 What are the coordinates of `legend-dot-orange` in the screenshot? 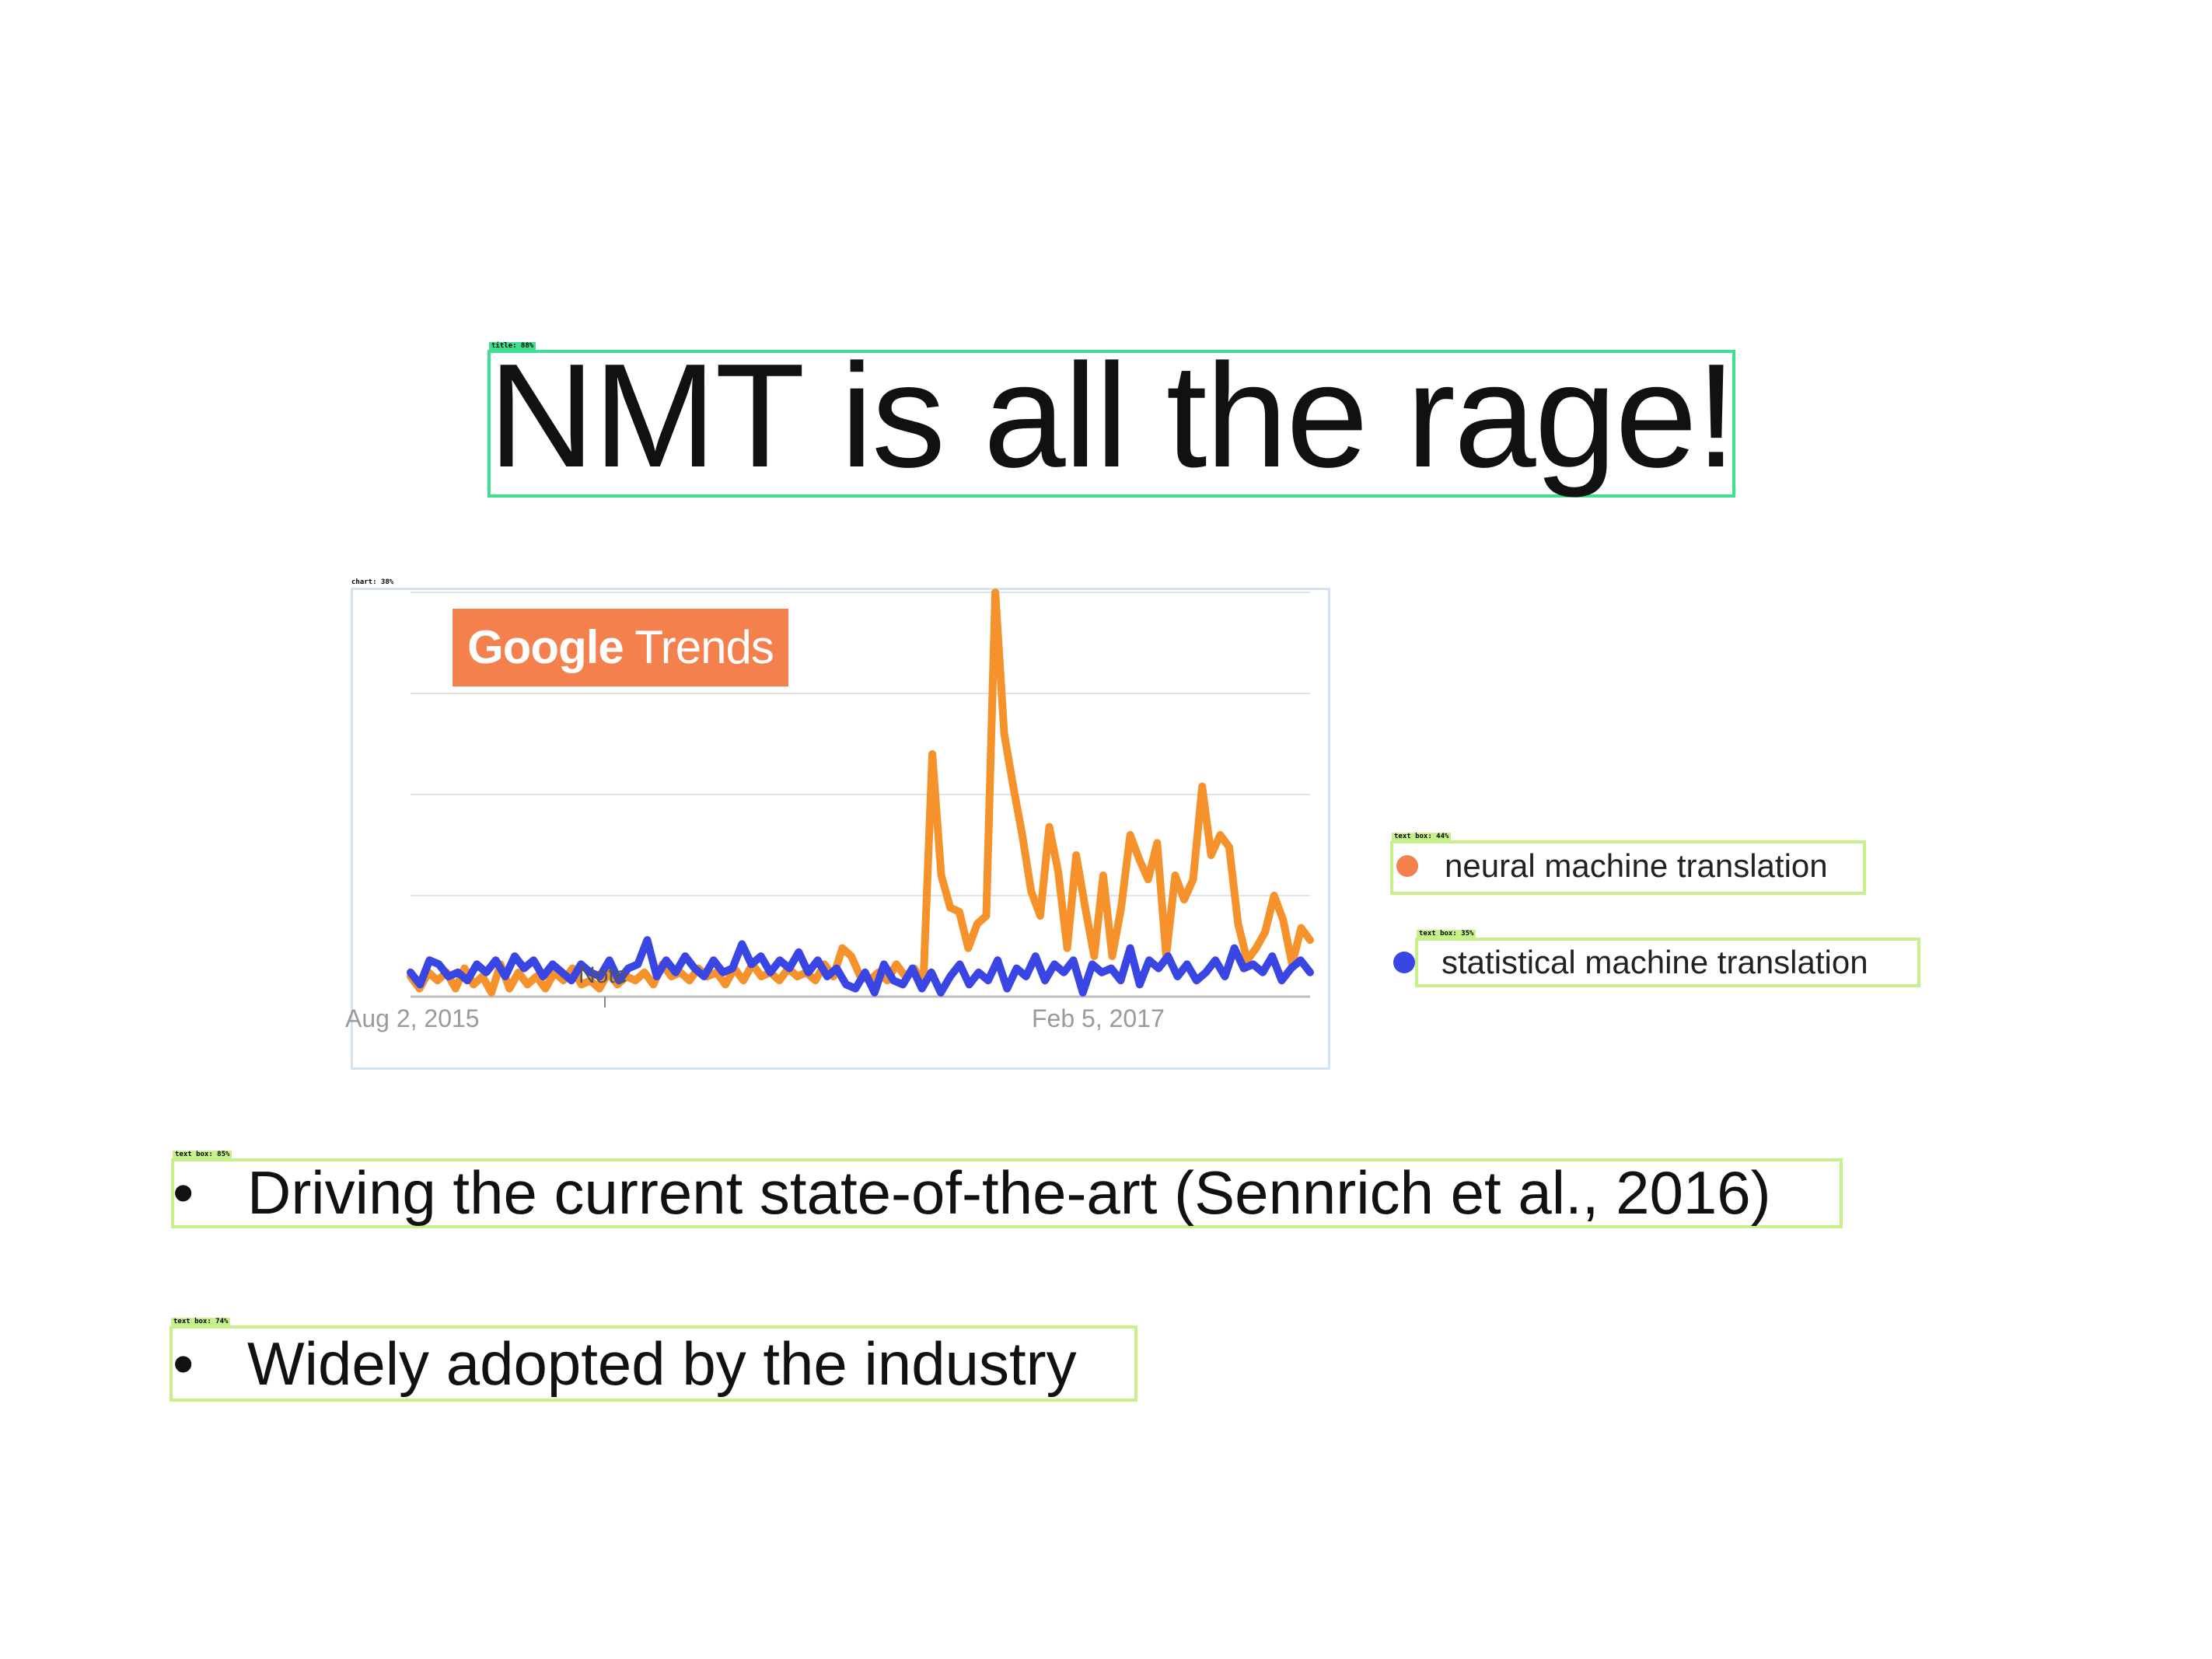 It's located at (1407, 866).